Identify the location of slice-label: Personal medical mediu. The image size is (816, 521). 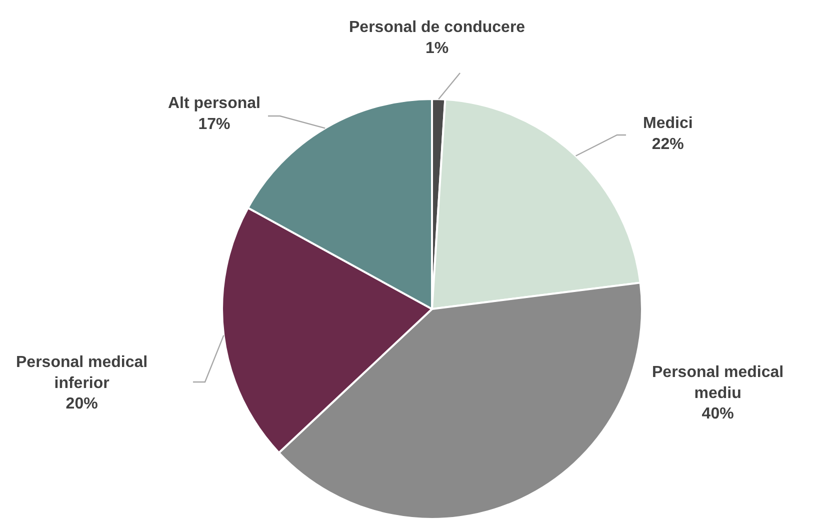
(718, 383).